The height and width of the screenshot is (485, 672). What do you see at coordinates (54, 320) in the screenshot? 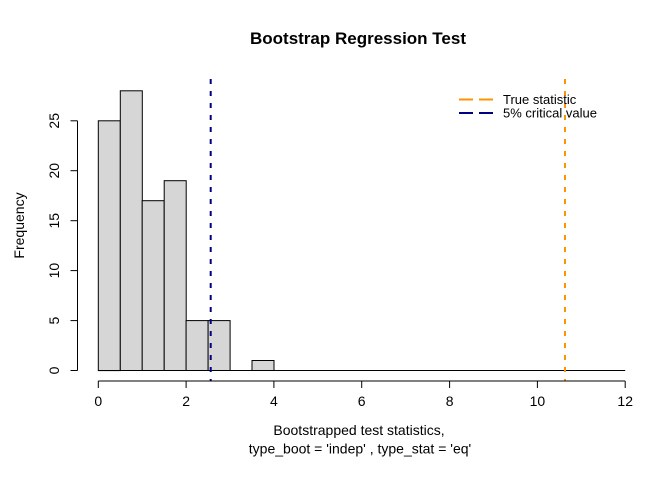
I see `y-tick-label: 5` at bounding box center [54, 320].